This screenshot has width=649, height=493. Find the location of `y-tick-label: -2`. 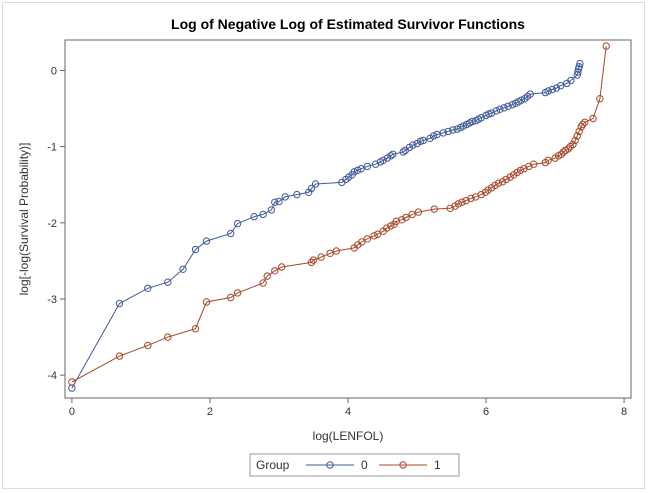

y-tick-label: -2 is located at coordinates (52, 224).